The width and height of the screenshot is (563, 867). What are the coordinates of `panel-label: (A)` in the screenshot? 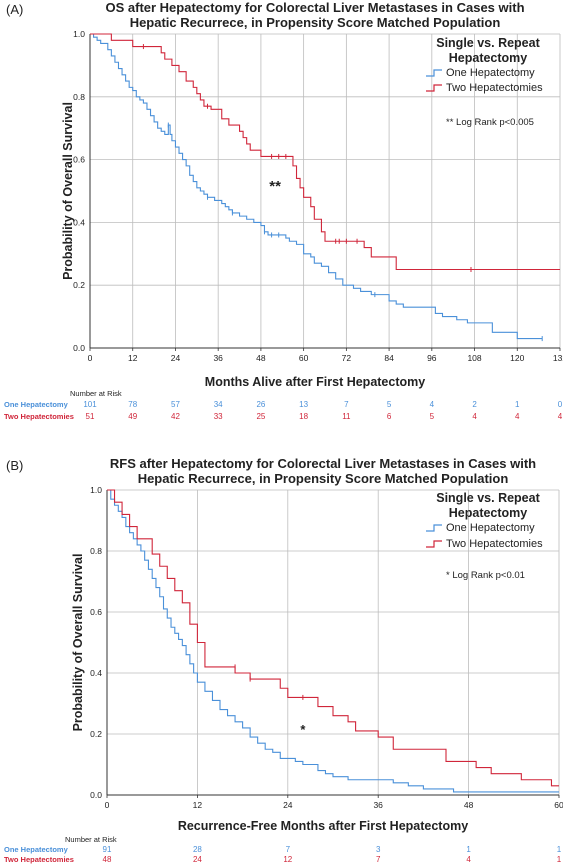 It's located at (14, 9).